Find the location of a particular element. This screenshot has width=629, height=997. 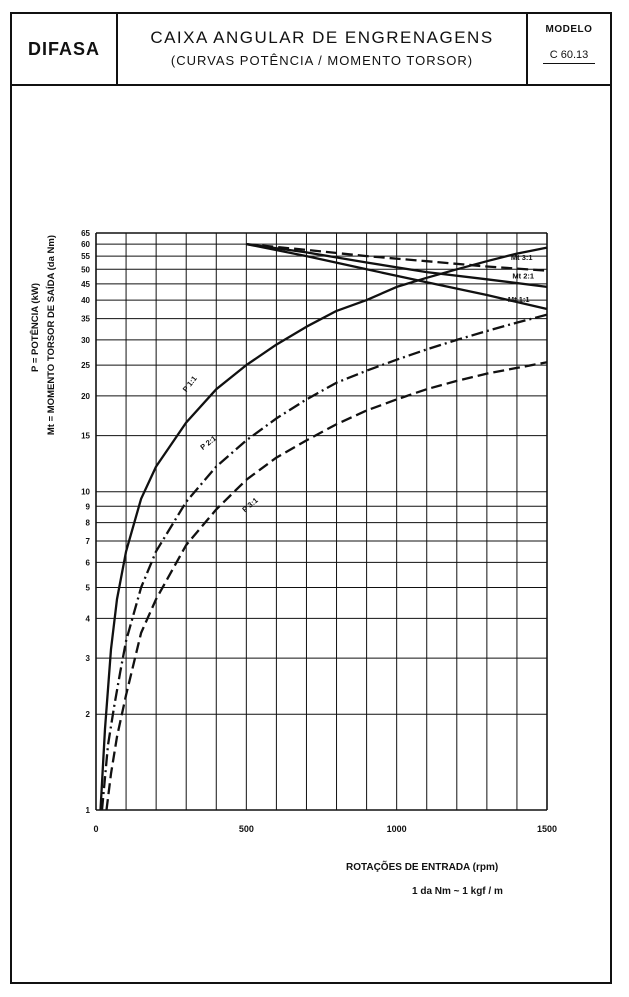

x-tick-label: 1000 is located at coordinates (397, 829).